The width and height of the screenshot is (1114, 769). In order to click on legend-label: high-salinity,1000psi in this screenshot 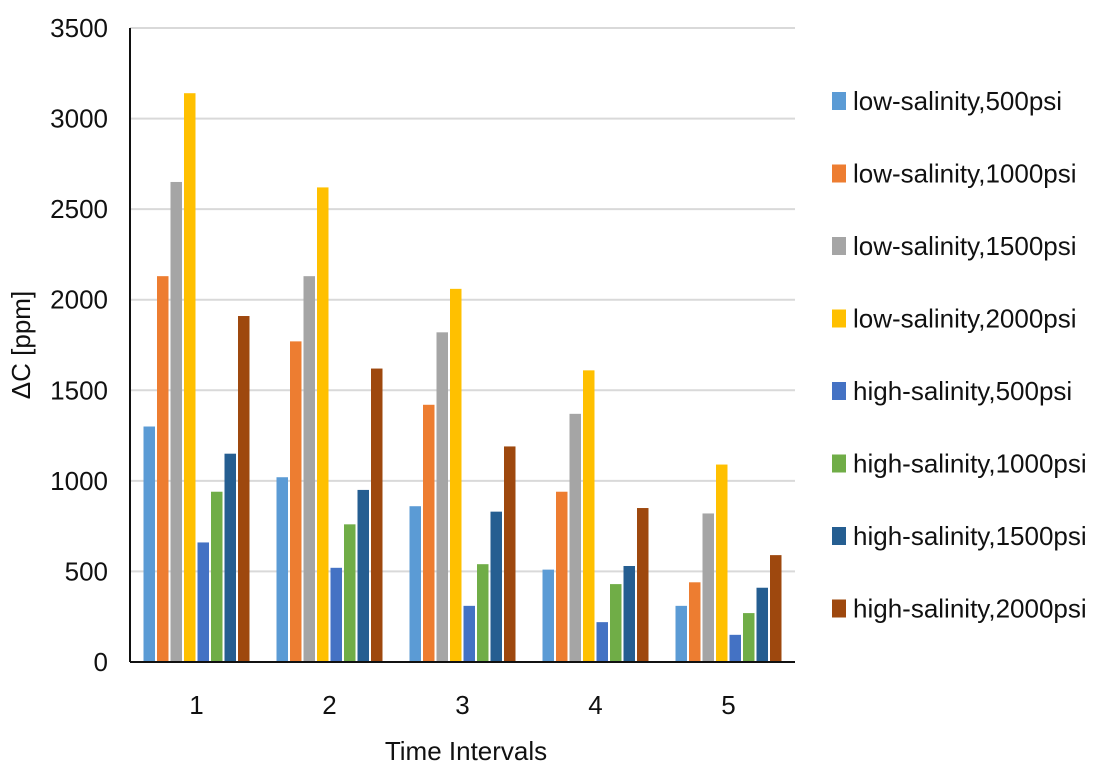, I will do `click(970, 464)`.